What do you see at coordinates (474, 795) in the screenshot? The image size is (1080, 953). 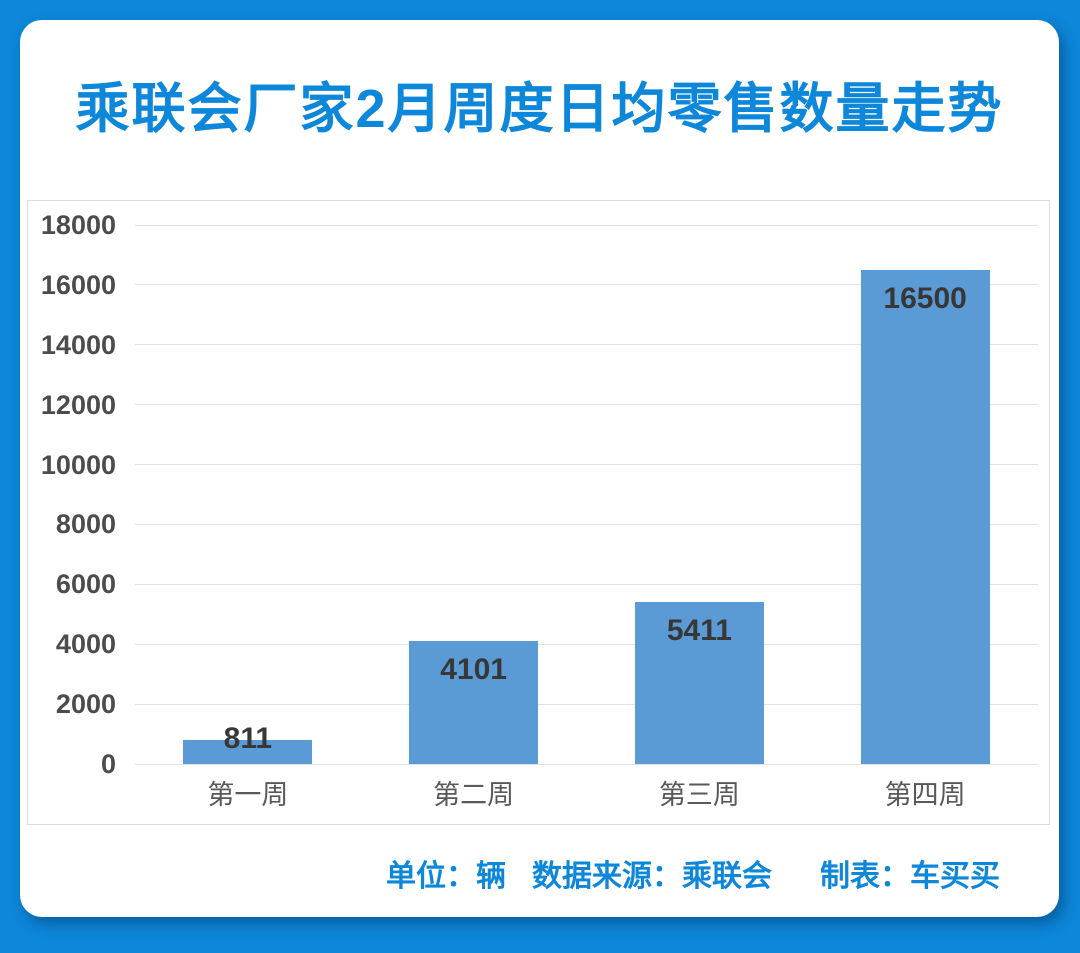 I see `x-tick-label: 第二周` at bounding box center [474, 795].